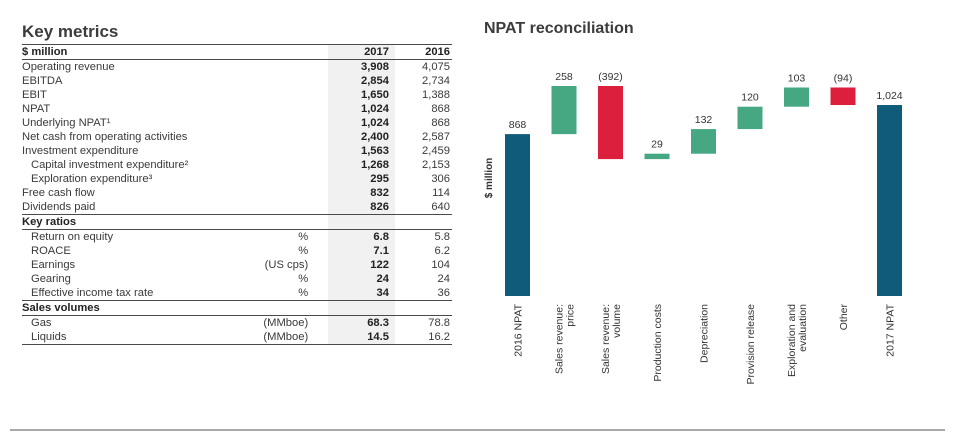  I want to click on table-header-row: $ million 2017 2016, so click(237, 52).